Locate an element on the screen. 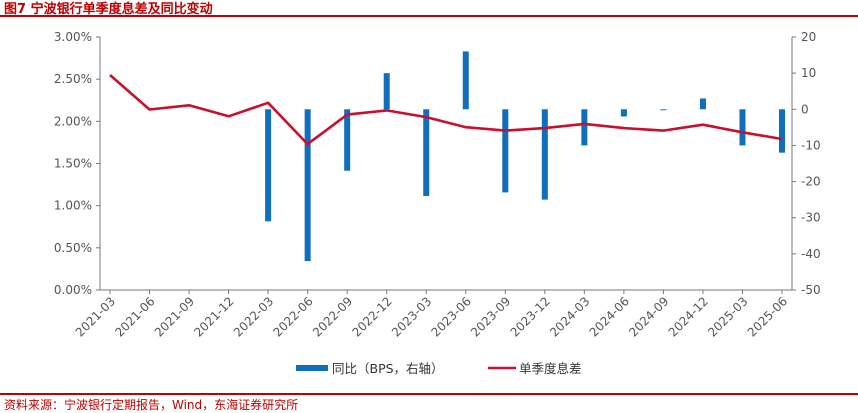 The image size is (858, 413). x-tick-label: 2022-09 is located at coordinates (332, 316).